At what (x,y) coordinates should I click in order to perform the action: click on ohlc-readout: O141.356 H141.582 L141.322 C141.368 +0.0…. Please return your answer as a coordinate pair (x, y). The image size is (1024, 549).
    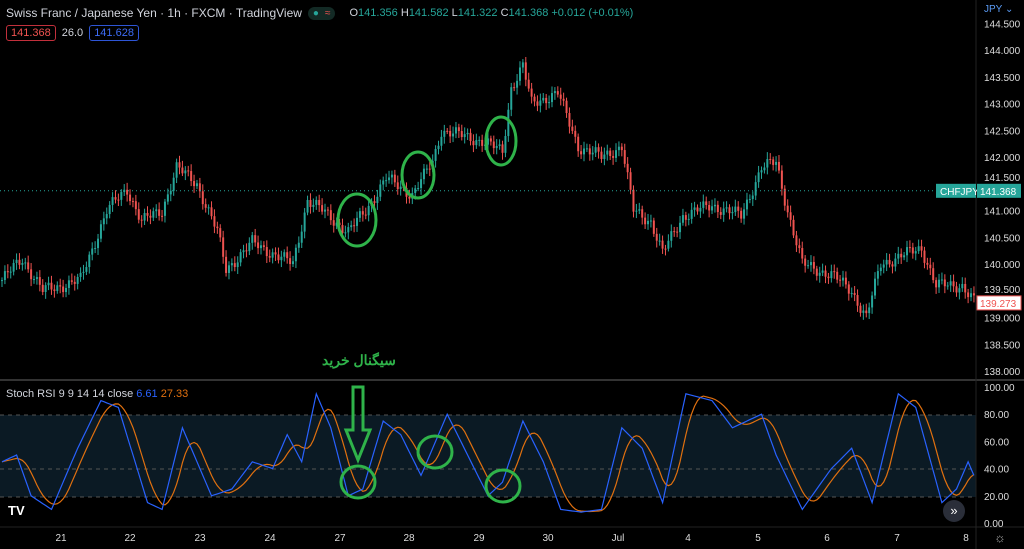
    Looking at the image, I should click on (491, 13).